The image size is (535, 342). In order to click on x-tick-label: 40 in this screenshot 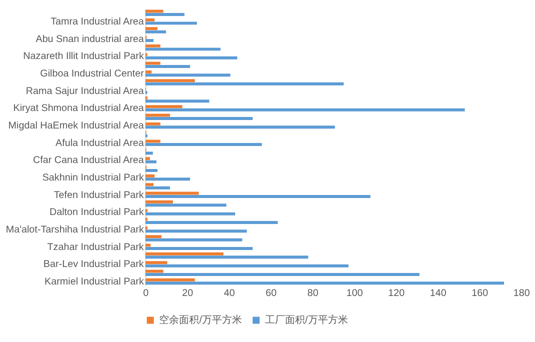, I will do `click(230, 294)`.